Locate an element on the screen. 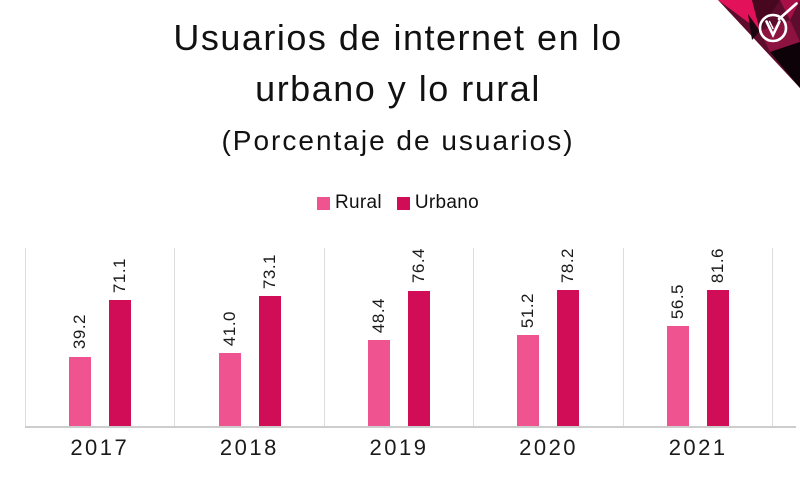 The height and width of the screenshot is (482, 800). bar-group-2017: 39.2 71.1 is located at coordinates (99, 337).